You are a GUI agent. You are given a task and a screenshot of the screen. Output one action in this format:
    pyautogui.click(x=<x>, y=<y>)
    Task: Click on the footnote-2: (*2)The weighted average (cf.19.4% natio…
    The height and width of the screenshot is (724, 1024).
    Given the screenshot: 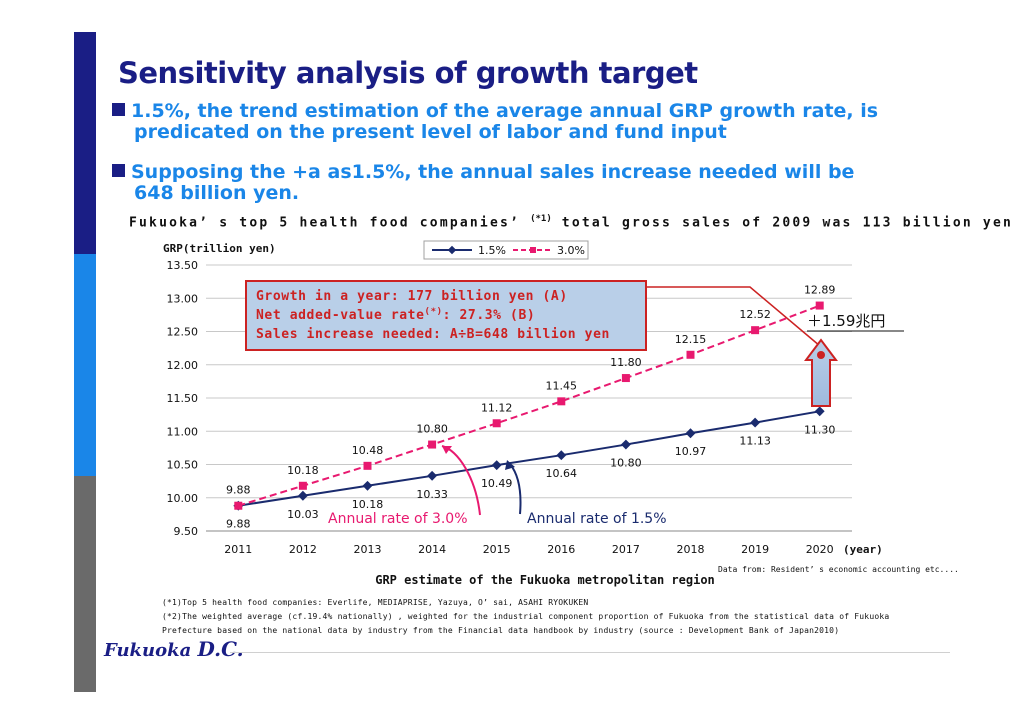 What is the action you would take?
    pyautogui.click(x=526, y=616)
    